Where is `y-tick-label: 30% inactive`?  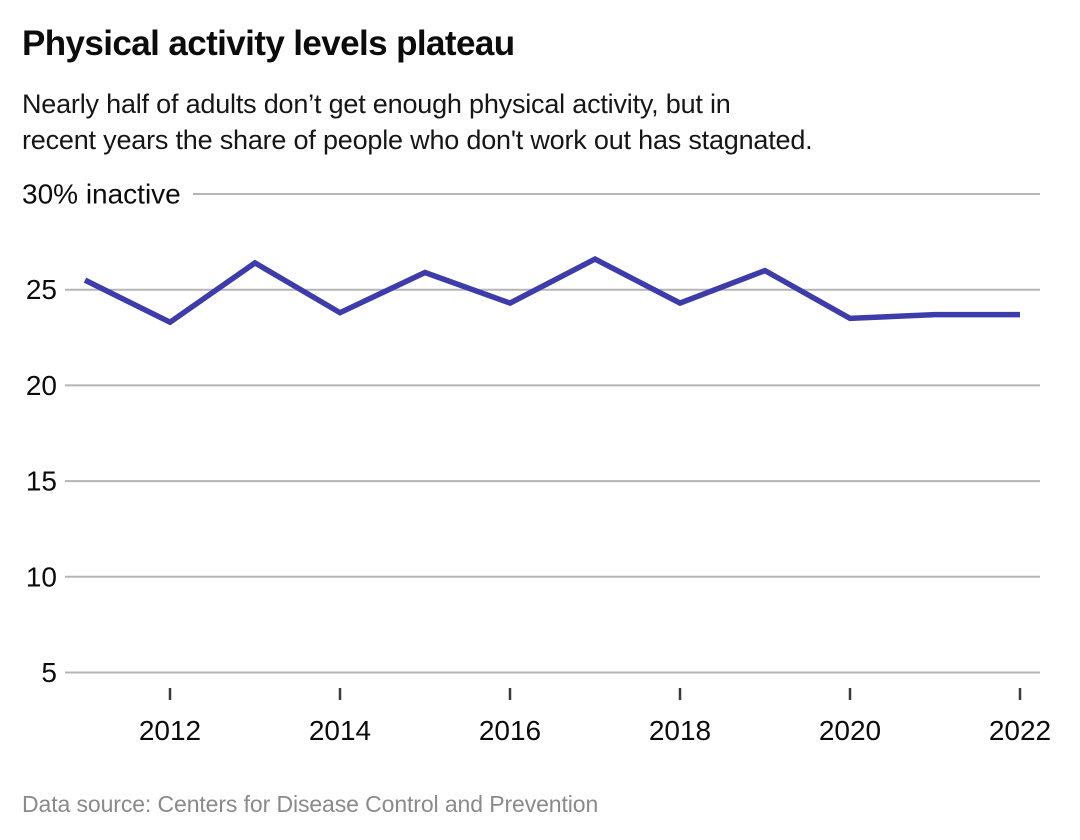 y-tick-label: 30% inactive is located at coordinates (101, 195).